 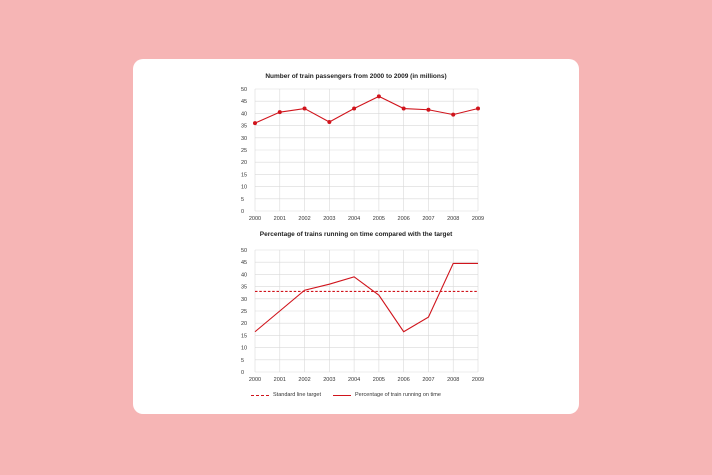 I want to click on punctuality-ytick-label: 30, so click(x=244, y=300).